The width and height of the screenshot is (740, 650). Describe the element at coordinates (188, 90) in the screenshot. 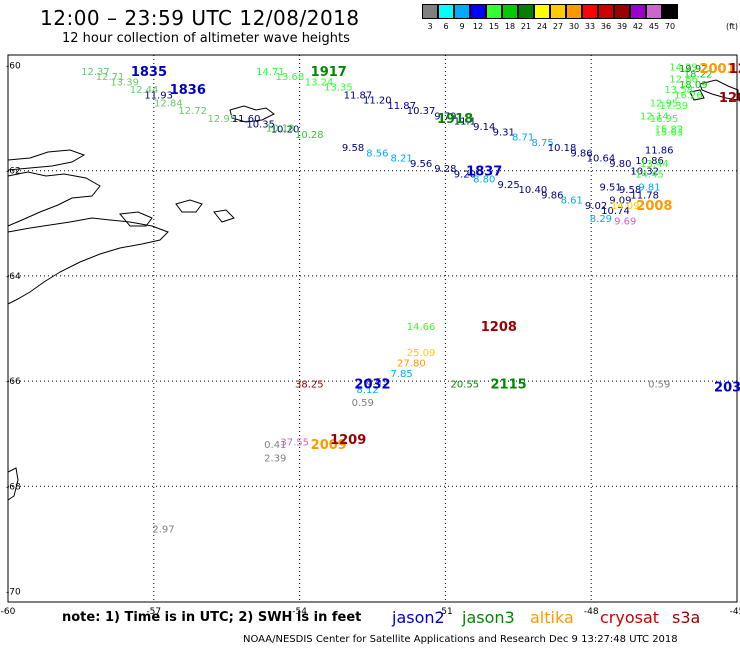

I see `pass-time-label: 1836` at that location.